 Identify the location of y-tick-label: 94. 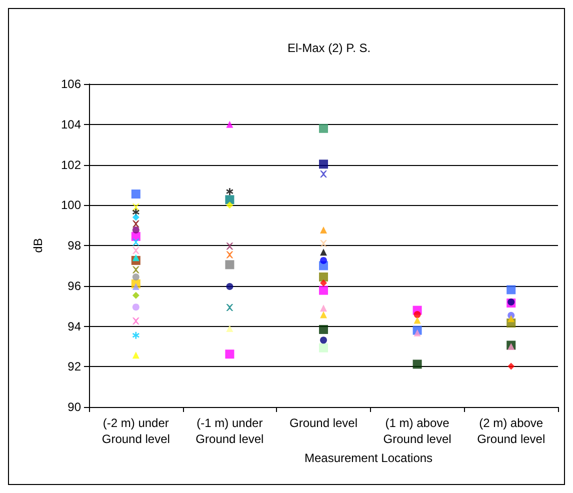
(75, 326).